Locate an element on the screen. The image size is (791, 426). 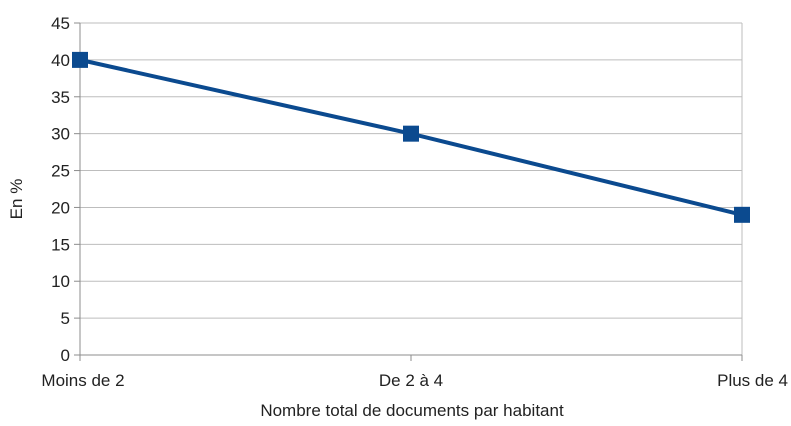
x-tick-label: Plus de 4 is located at coordinates (752, 380).